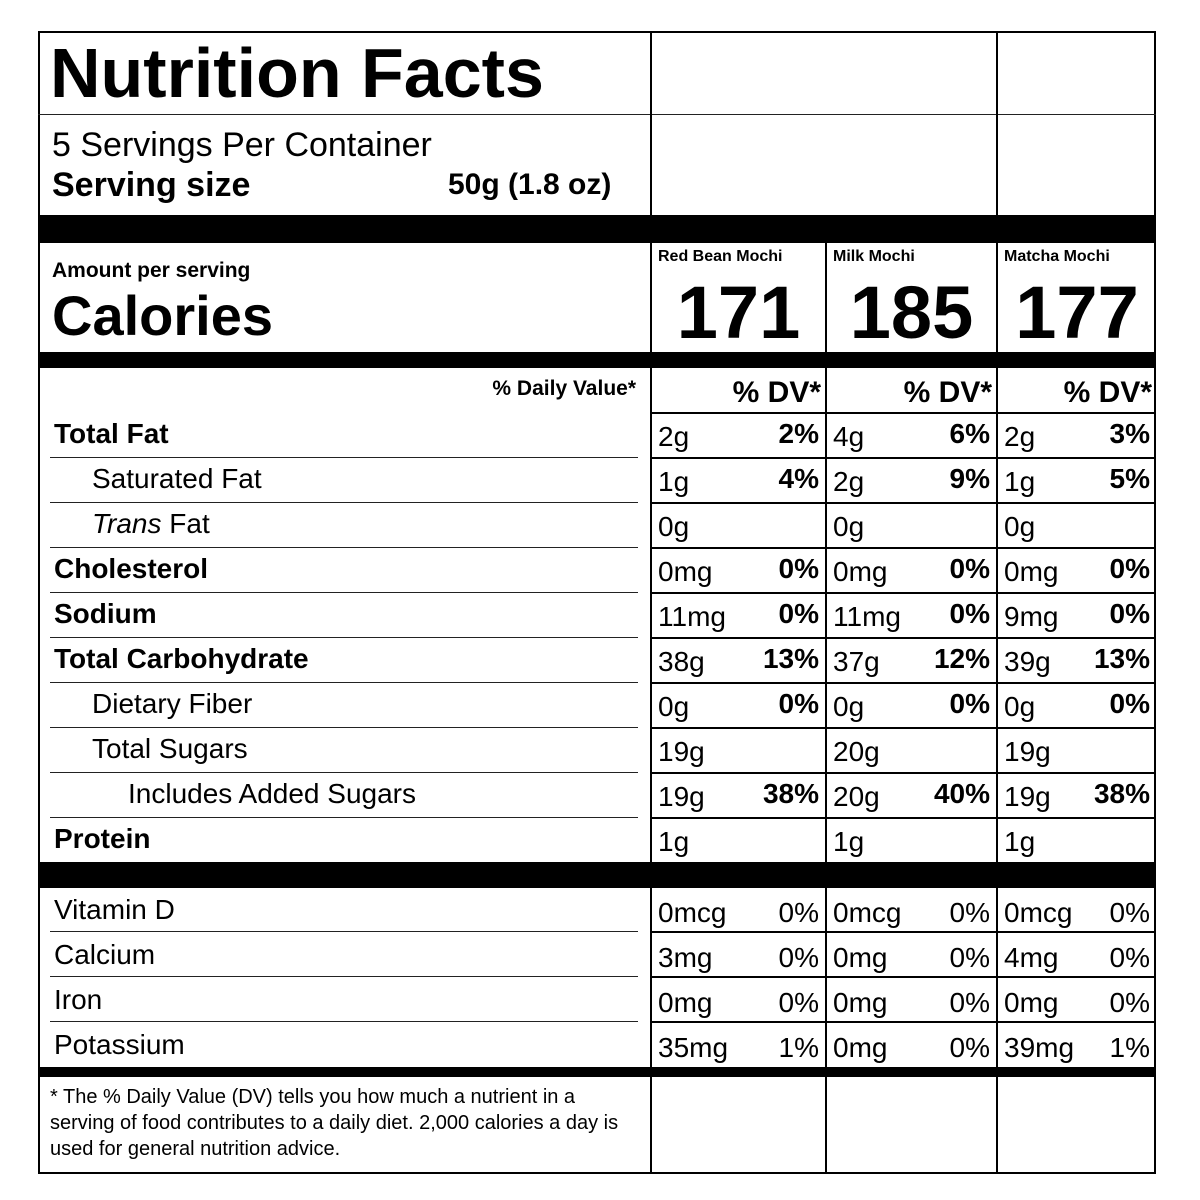 The image size is (1200, 1200). I want to click on nutrient-label-text: Fat, so click(185, 523).